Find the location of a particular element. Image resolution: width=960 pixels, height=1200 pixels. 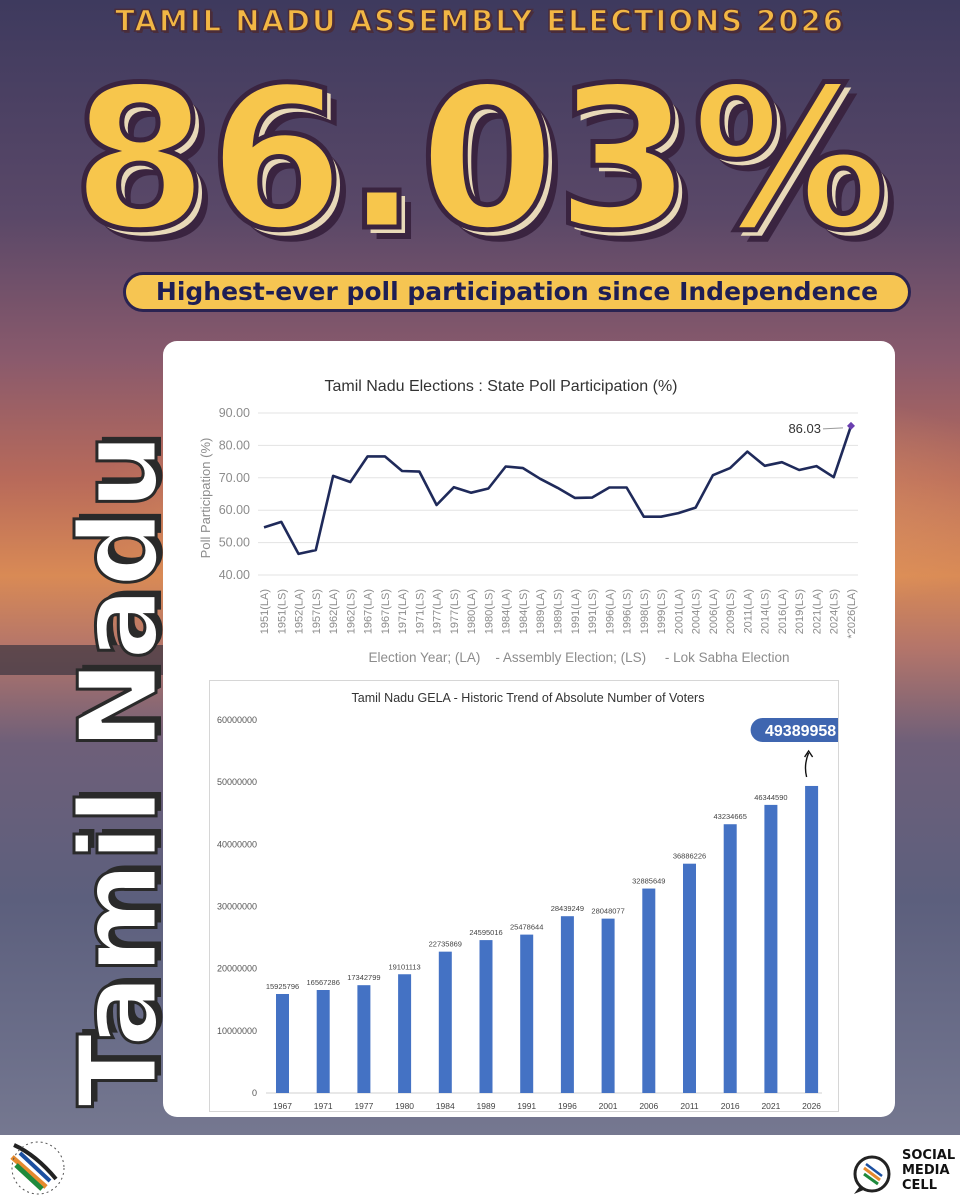

line-chart-x-tick-label: *2026(LA) is located at coordinates (852, 614).